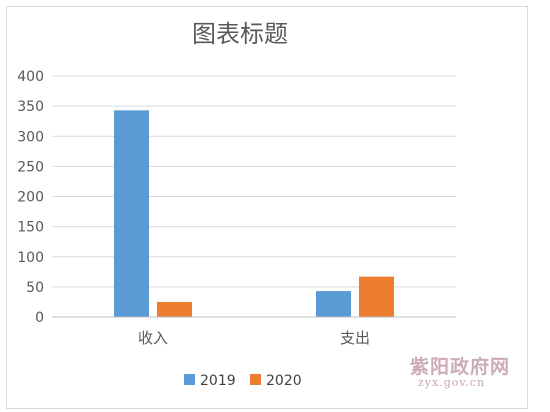 The image size is (550, 412). What do you see at coordinates (284, 381) in the screenshot?
I see `legend-label: 2020` at bounding box center [284, 381].